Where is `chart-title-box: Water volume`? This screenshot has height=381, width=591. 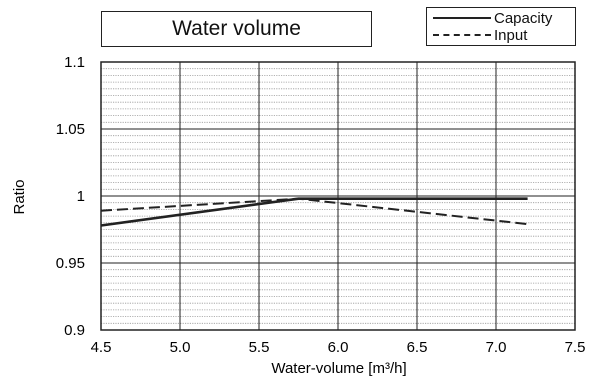 chart-title-box: Water volume is located at coordinates (236, 29).